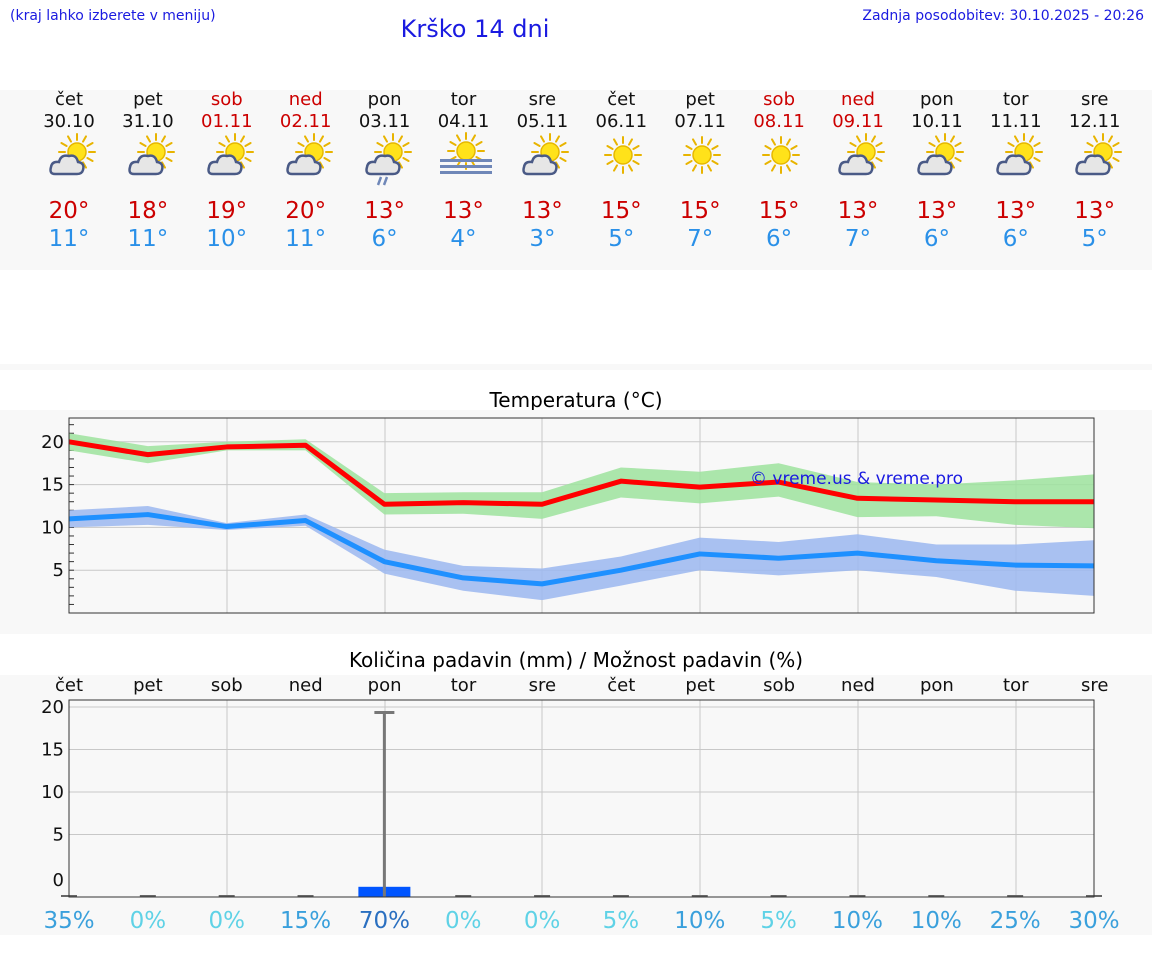 The image size is (1152, 975). Describe the element at coordinates (779, 99) in the screenshot. I see `day-name: sob` at that location.